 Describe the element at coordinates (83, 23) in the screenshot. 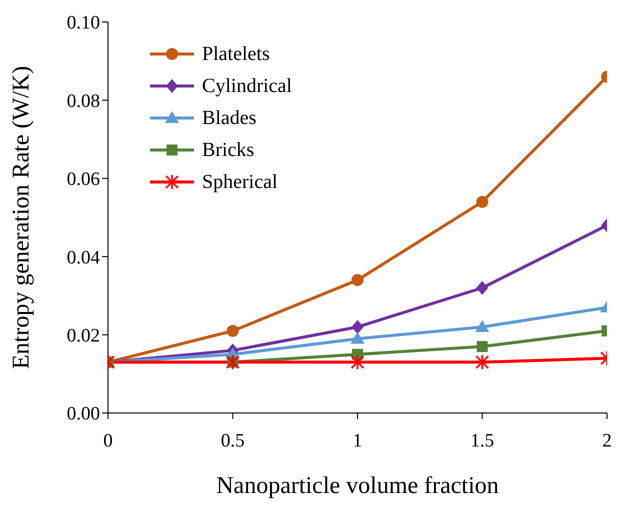

I see `y-tick-label: 0.10` at that location.